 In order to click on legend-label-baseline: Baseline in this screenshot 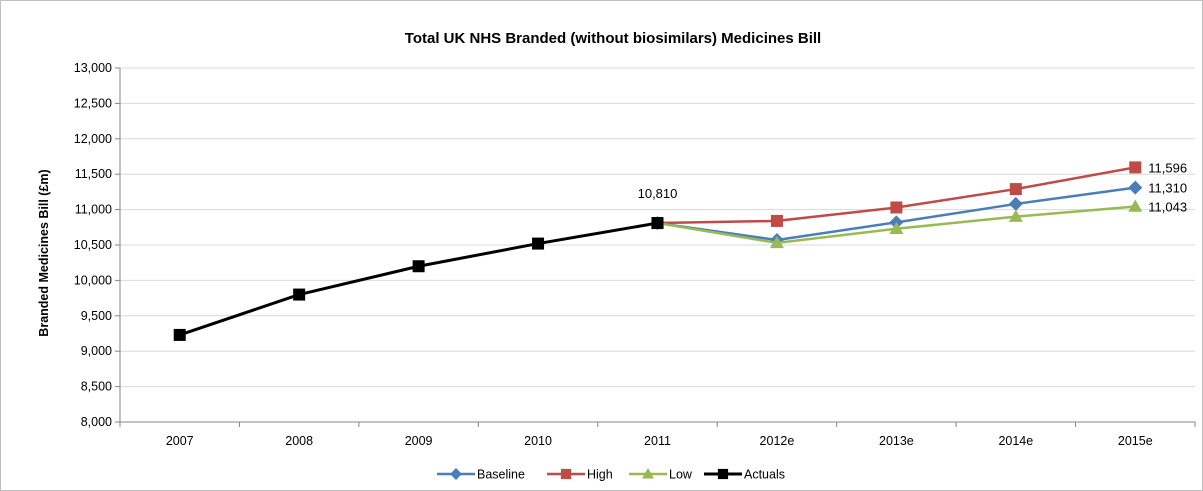, I will do `click(501, 475)`.